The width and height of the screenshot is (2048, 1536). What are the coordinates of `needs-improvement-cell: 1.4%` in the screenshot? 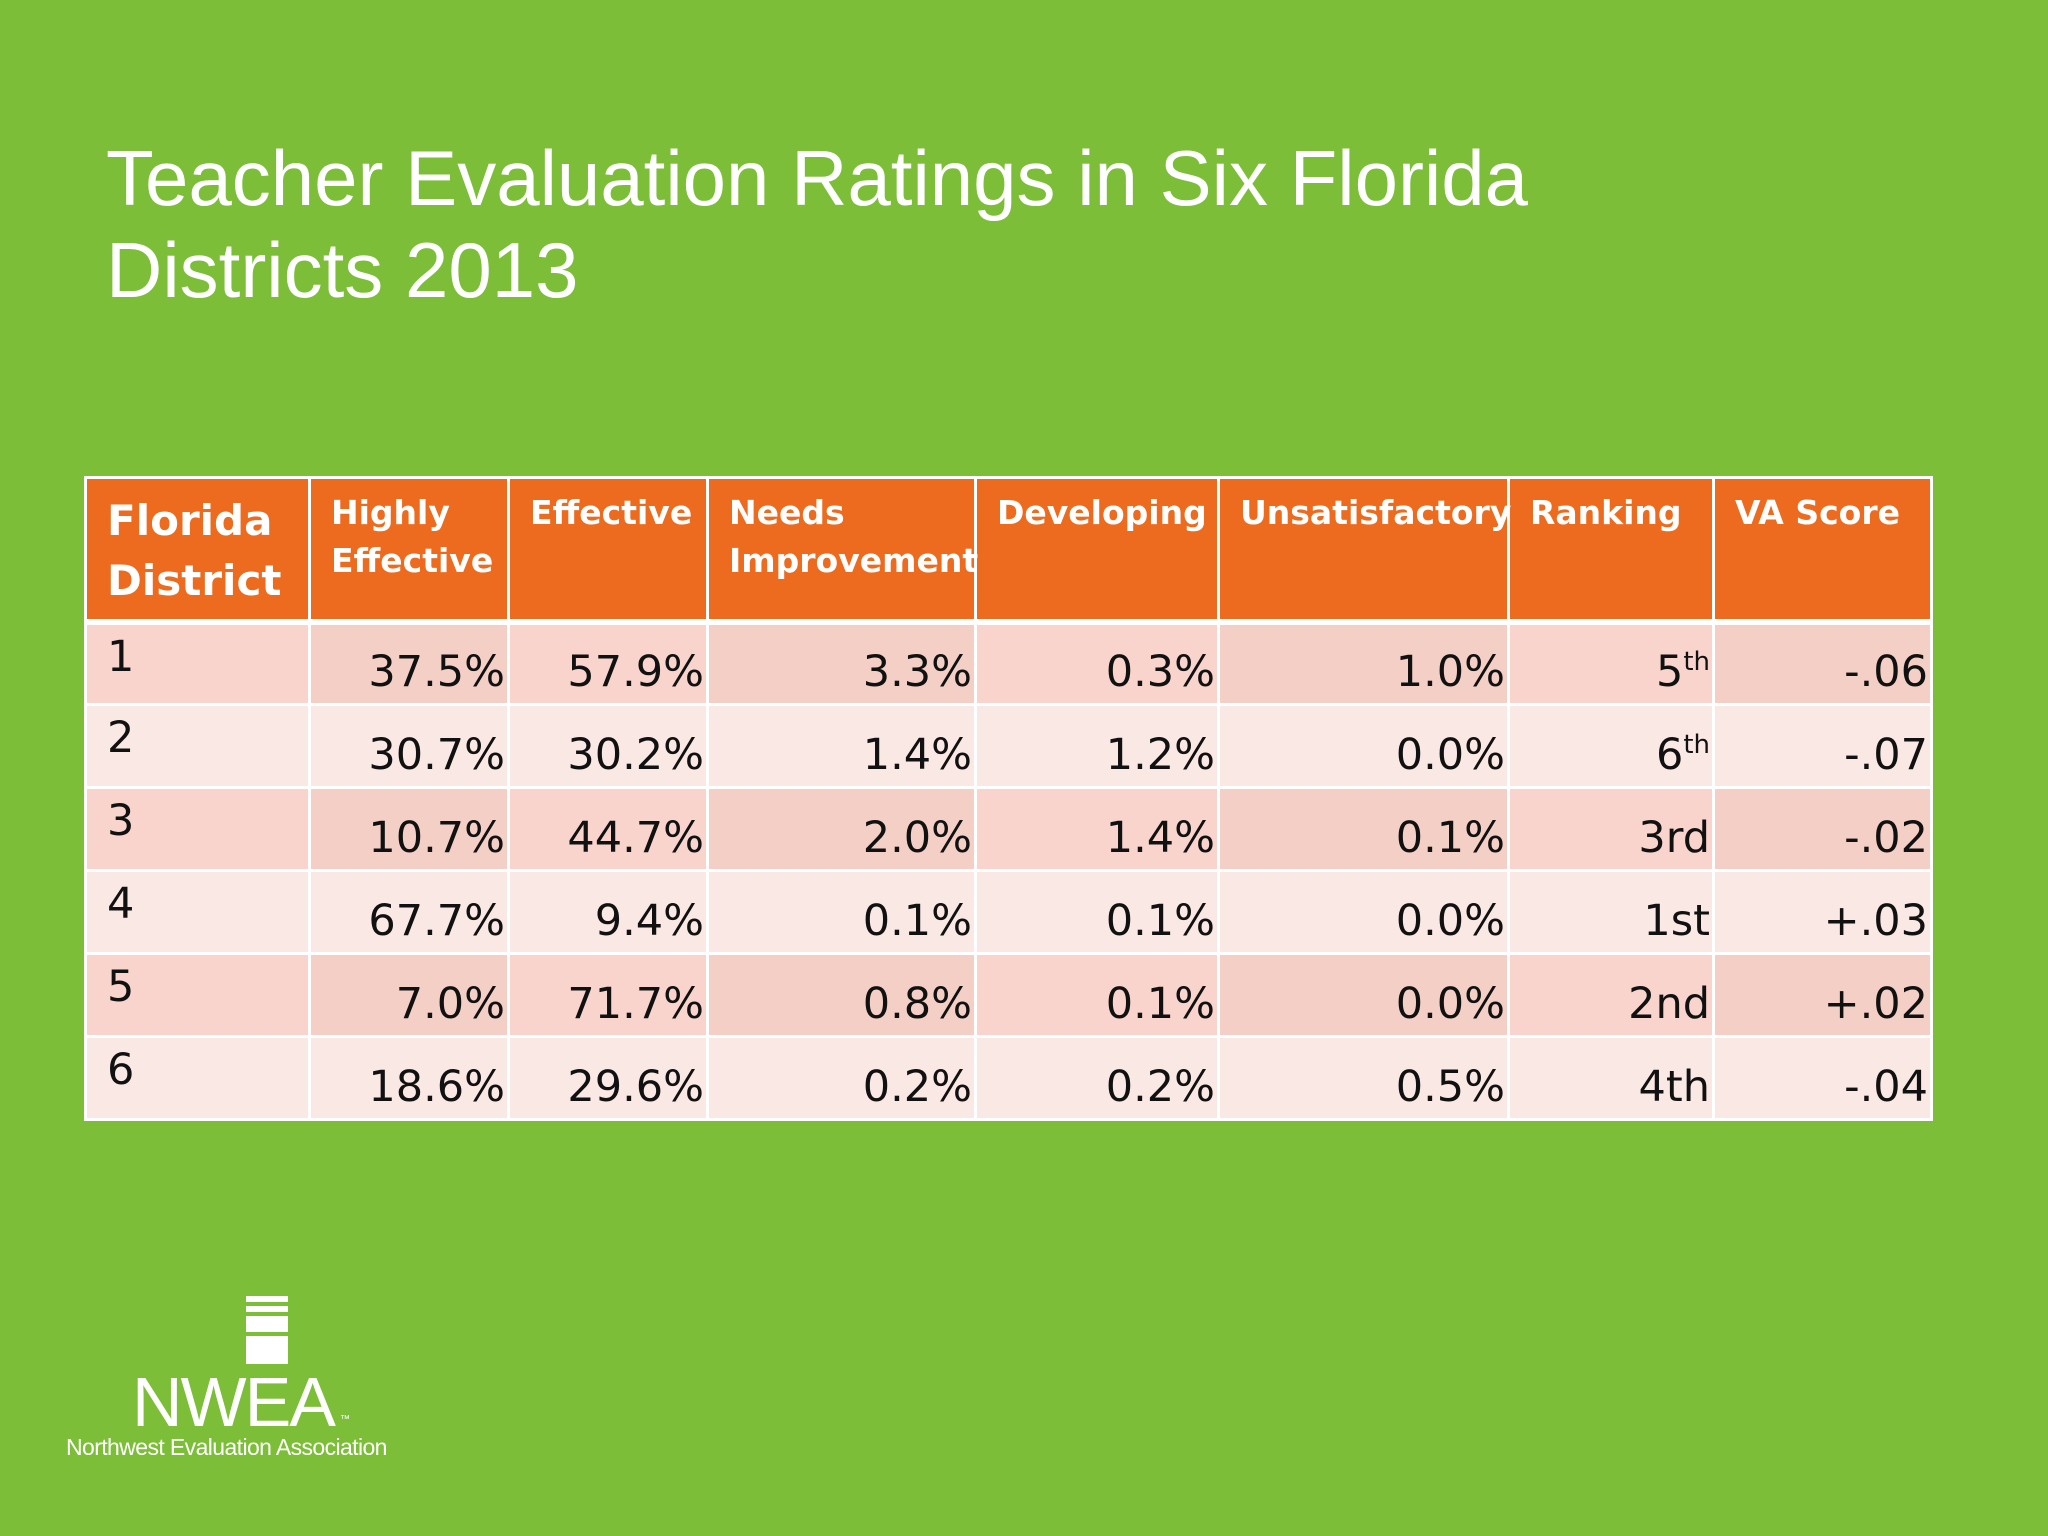 It's located at (841, 746).